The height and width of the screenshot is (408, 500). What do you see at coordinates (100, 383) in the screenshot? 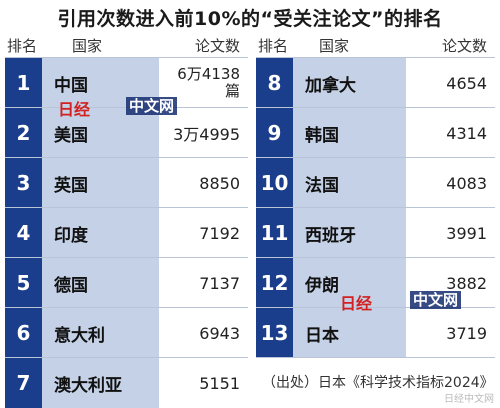
I see `country-cell: 澳大利亚` at bounding box center [100, 383].